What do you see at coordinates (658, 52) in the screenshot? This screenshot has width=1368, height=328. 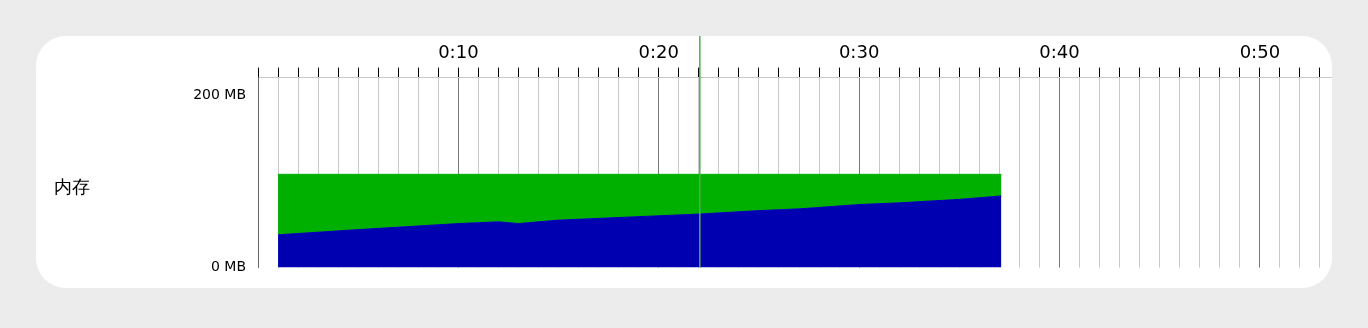 I see `x-tick-label: 0:20` at bounding box center [658, 52].